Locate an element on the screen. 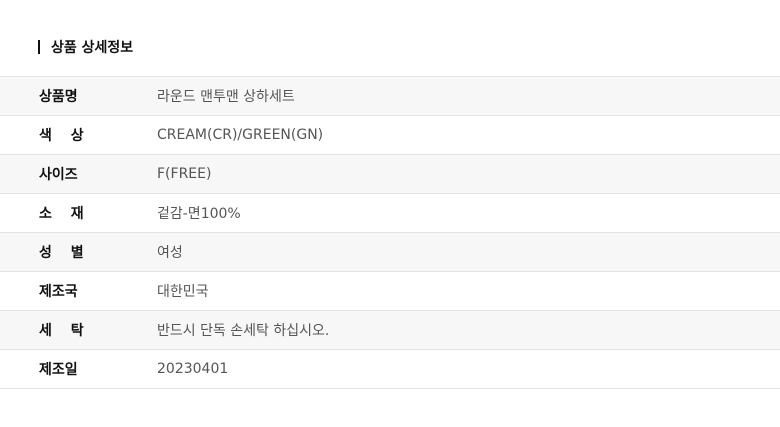  section-title: 상품 상세정보 is located at coordinates (85, 47).